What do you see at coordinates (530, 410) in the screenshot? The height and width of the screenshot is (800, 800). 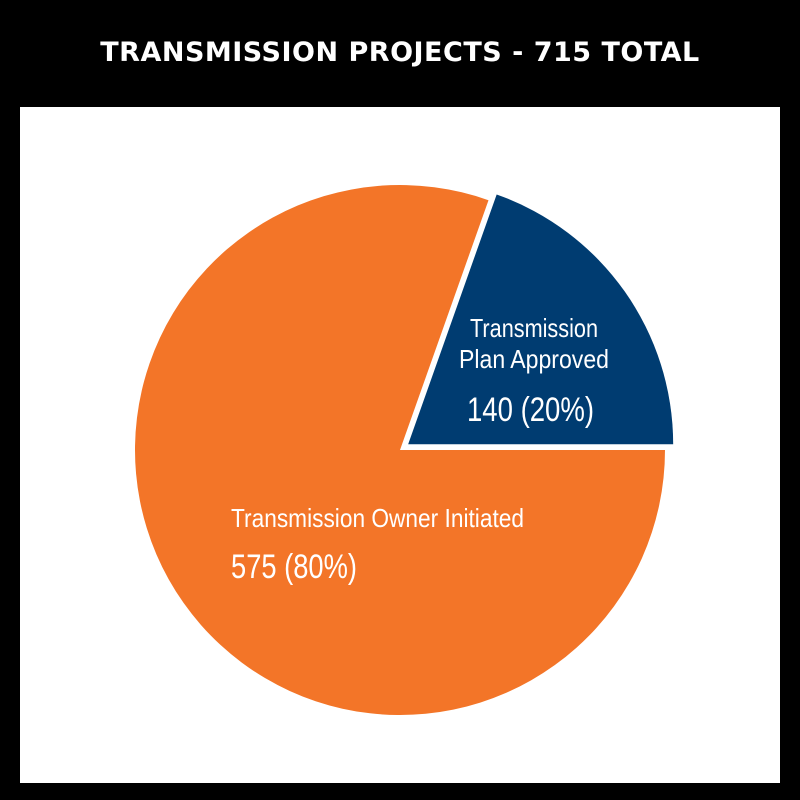 I see `slice-value-plan-approved: 140 (20%)` at bounding box center [530, 410].